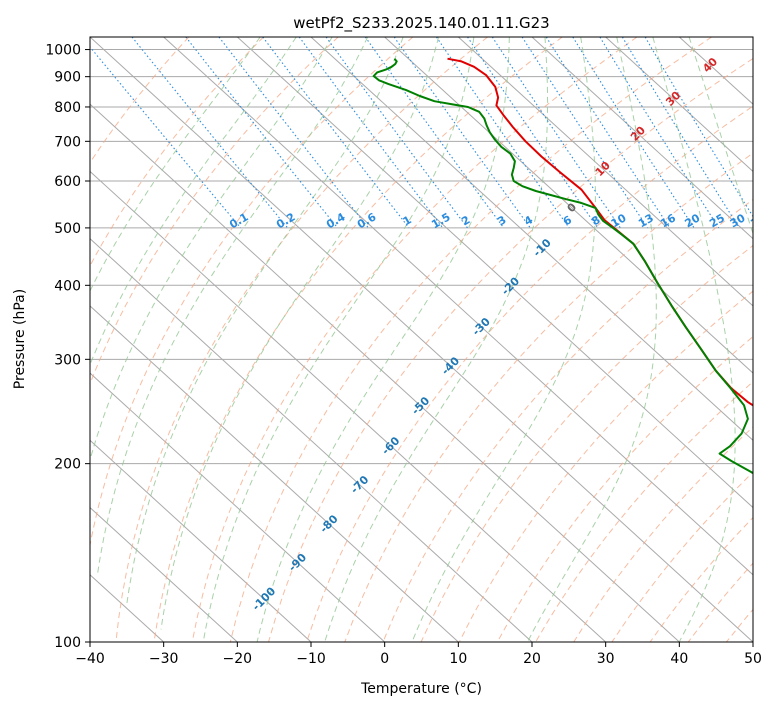  I want to click on y-tick-label: 900, so click(67, 78).